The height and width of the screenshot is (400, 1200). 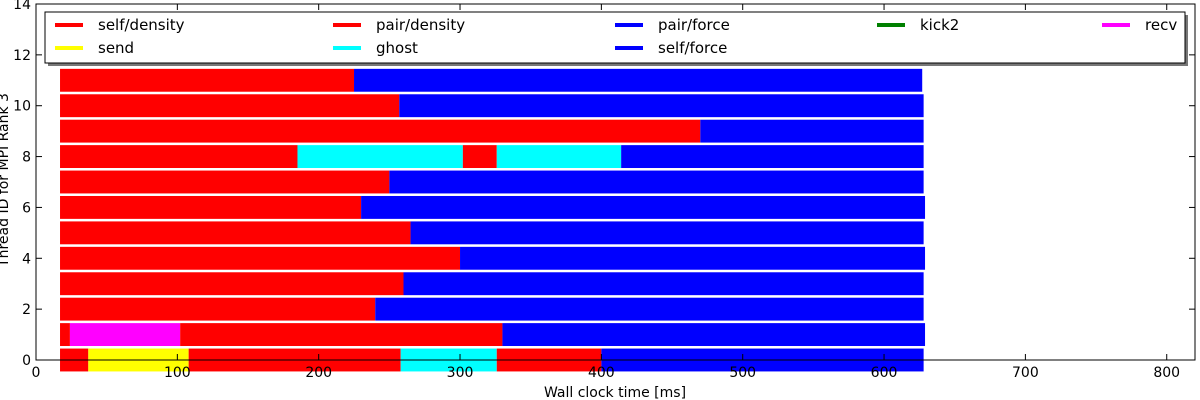 What do you see at coordinates (26, 208) in the screenshot?
I see `y-tick-label: 6` at bounding box center [26, 208].